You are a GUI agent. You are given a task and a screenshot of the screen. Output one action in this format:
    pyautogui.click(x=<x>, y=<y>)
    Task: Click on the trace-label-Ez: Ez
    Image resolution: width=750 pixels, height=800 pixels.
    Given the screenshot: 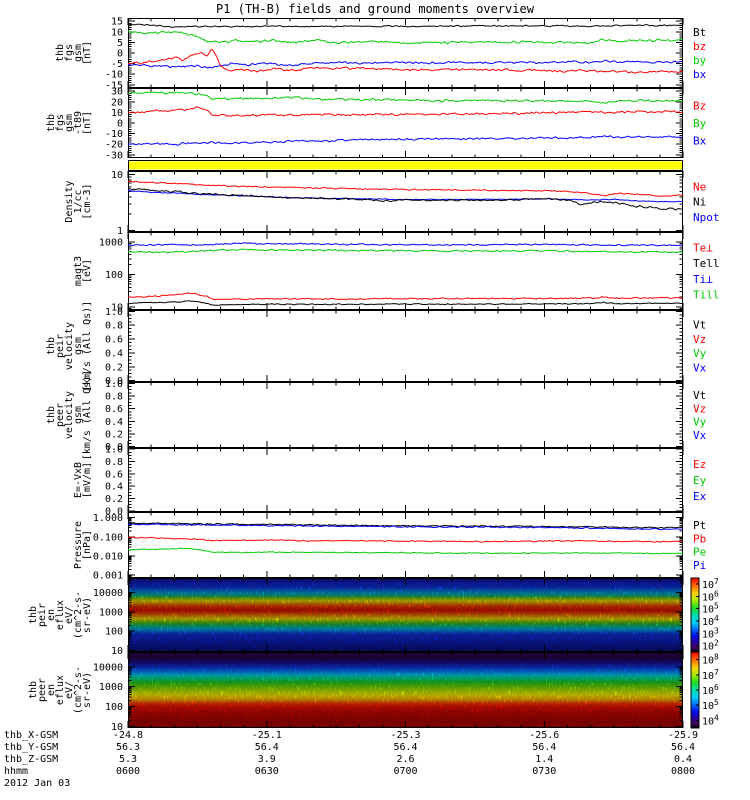 What is the action you would take?
    pyautogui.click(x=699, y=464)
    